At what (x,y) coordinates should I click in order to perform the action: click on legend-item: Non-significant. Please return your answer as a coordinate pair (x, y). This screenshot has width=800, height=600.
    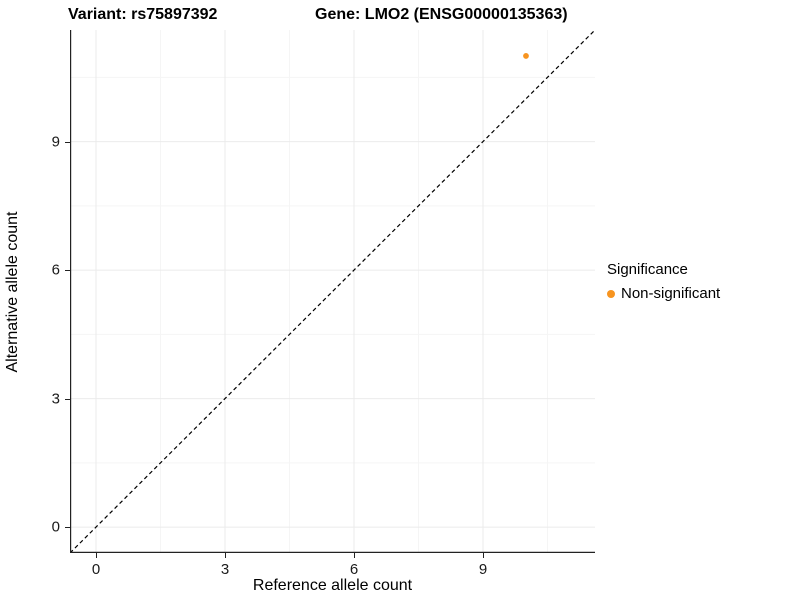
    Looking at the image, I should click on (663, 293).